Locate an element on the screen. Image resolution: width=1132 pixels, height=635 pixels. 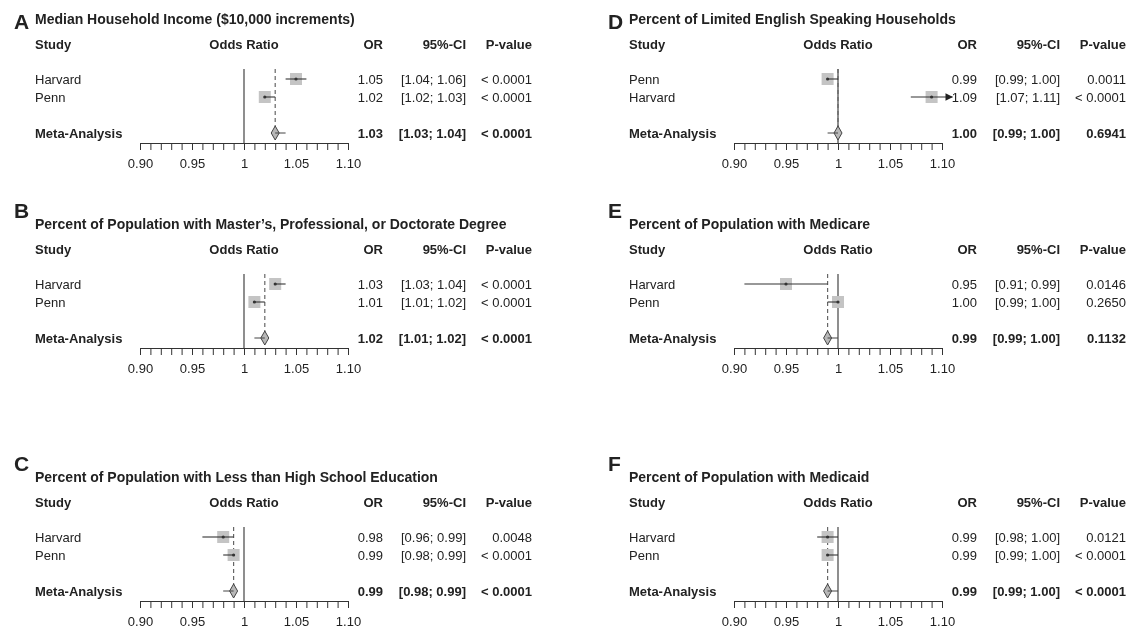
text: E is located at coordinates (615, 210).